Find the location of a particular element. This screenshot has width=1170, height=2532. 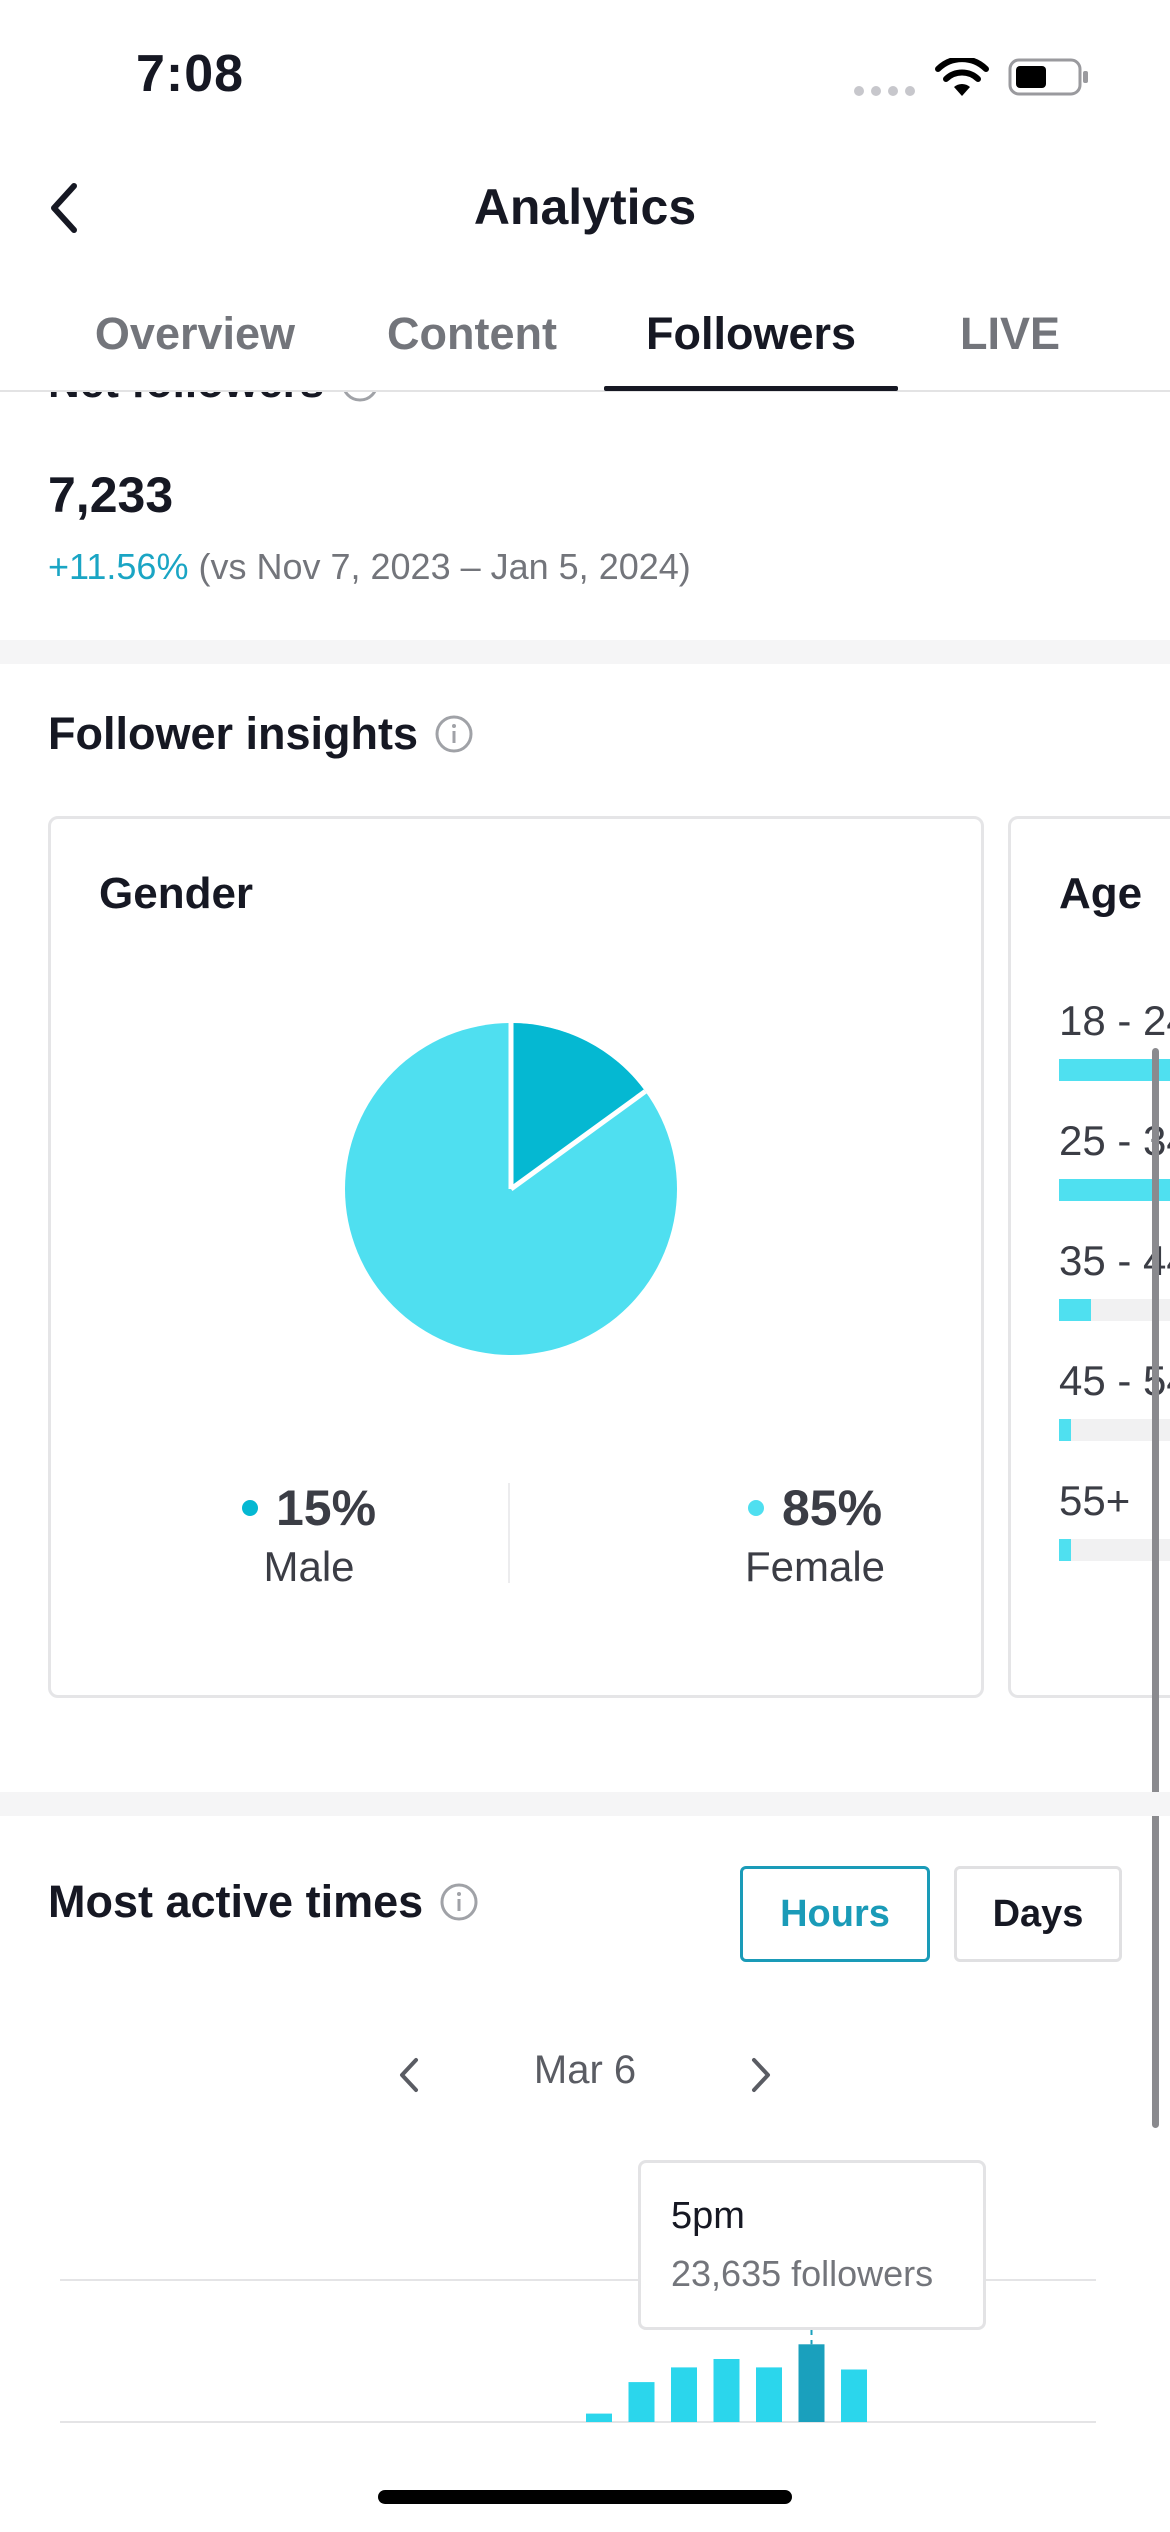

chart-bar-1pm is located at coordinates (641, 2402).